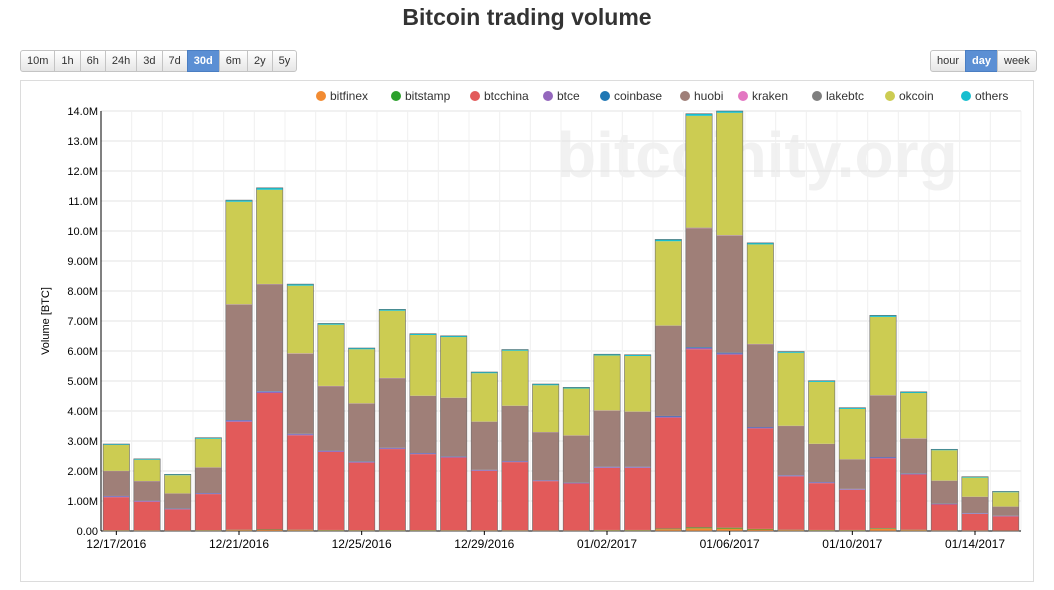 The height and width of the screenshot is (590, 1054). Describe the element at coordinates (260, 61) in the screenshot. I see `range-button-2y: 2y` at that location.